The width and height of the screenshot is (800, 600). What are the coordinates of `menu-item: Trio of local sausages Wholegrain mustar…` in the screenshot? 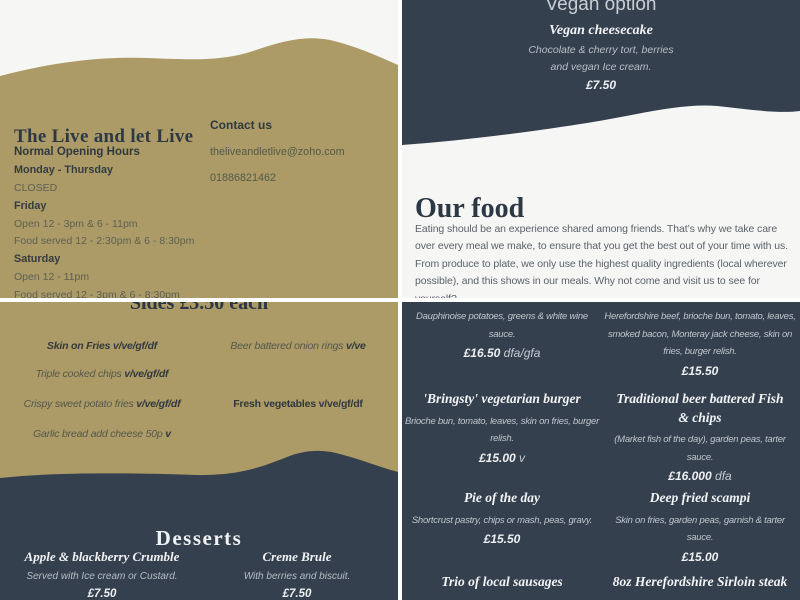 It's located at (502, 586).